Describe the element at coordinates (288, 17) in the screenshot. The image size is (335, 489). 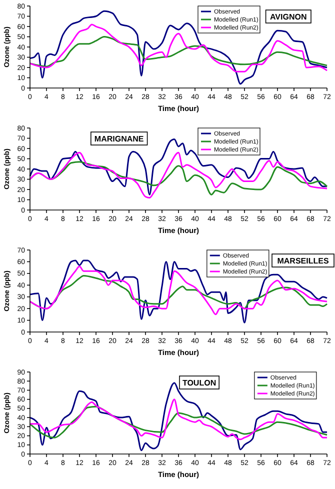
I see `annotation: AVIGNON` at that location.